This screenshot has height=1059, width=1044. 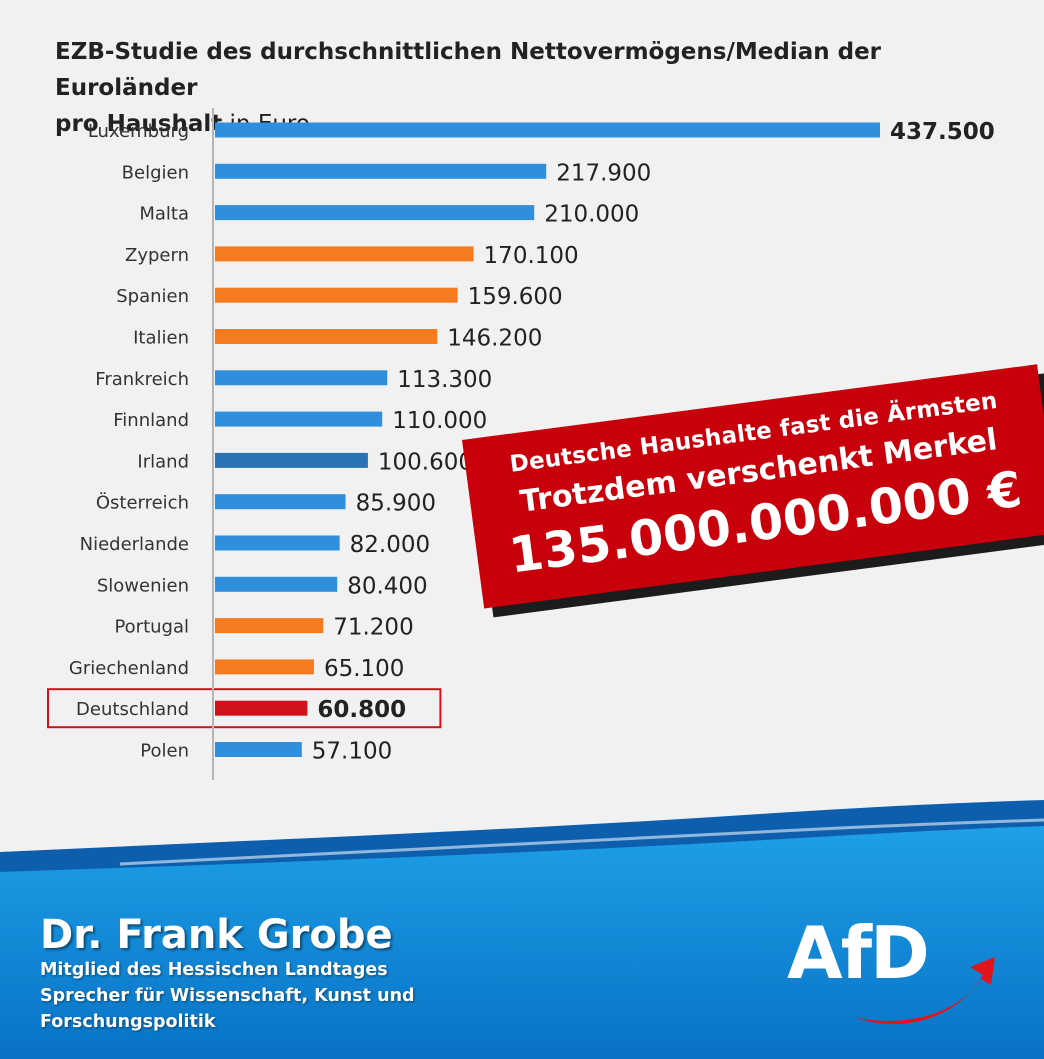 I want to click on category-label: Malta, so click(x=164, y=214).